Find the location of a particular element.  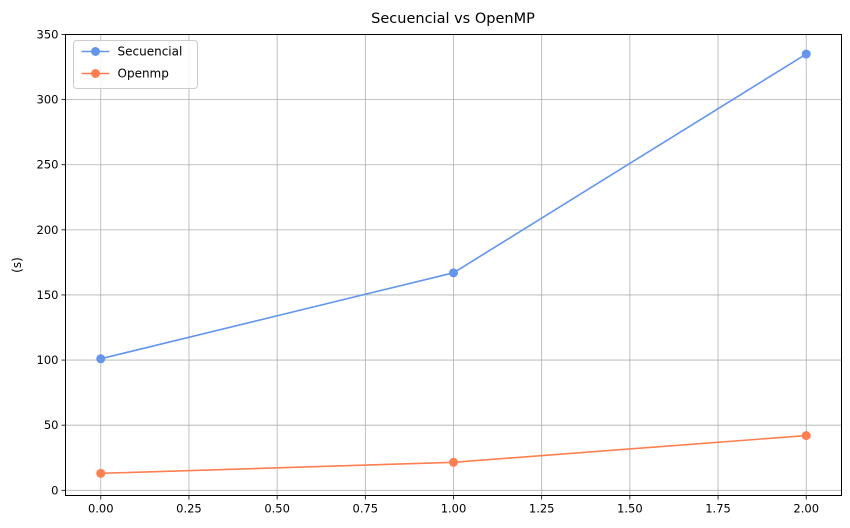

y-tick-label: 300 is located at coordinates (48, 100).